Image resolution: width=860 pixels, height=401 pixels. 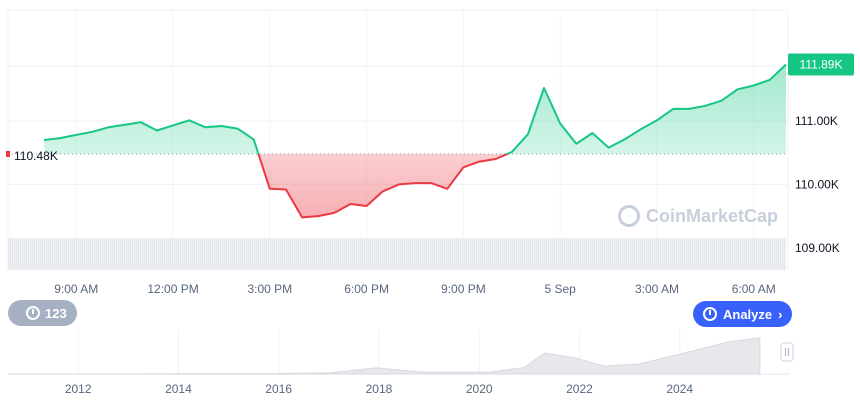 I want to click on chevron-right-icon: ›, so click(x=780, y=314).